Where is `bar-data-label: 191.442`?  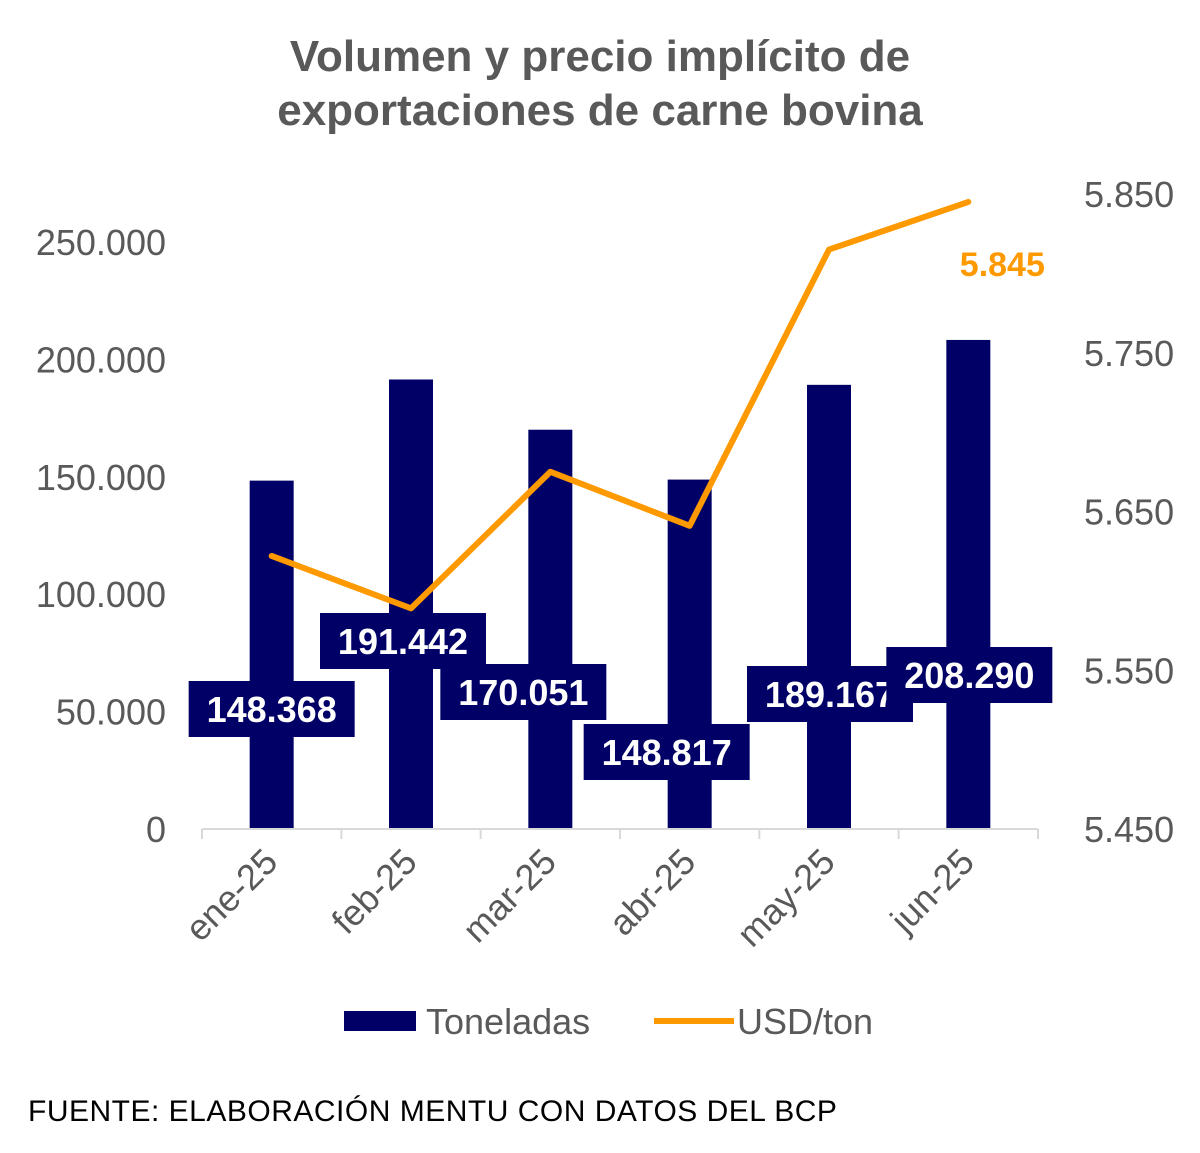
bar-data-label: 191.442 is located at coordinates (403, 641).